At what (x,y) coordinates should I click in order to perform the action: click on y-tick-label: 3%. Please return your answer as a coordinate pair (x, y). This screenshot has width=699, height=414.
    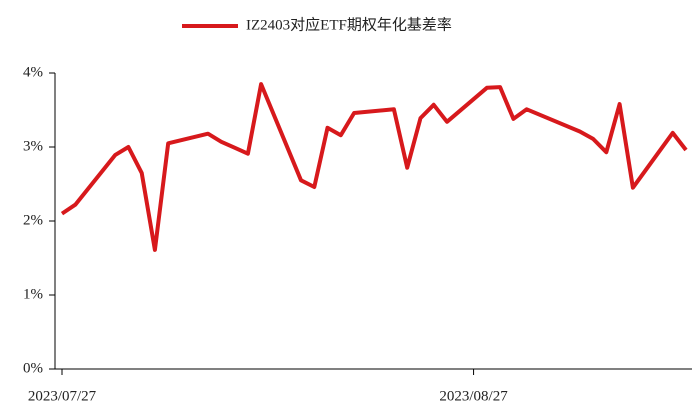
    Looking at the image, I should click on (33, 146).